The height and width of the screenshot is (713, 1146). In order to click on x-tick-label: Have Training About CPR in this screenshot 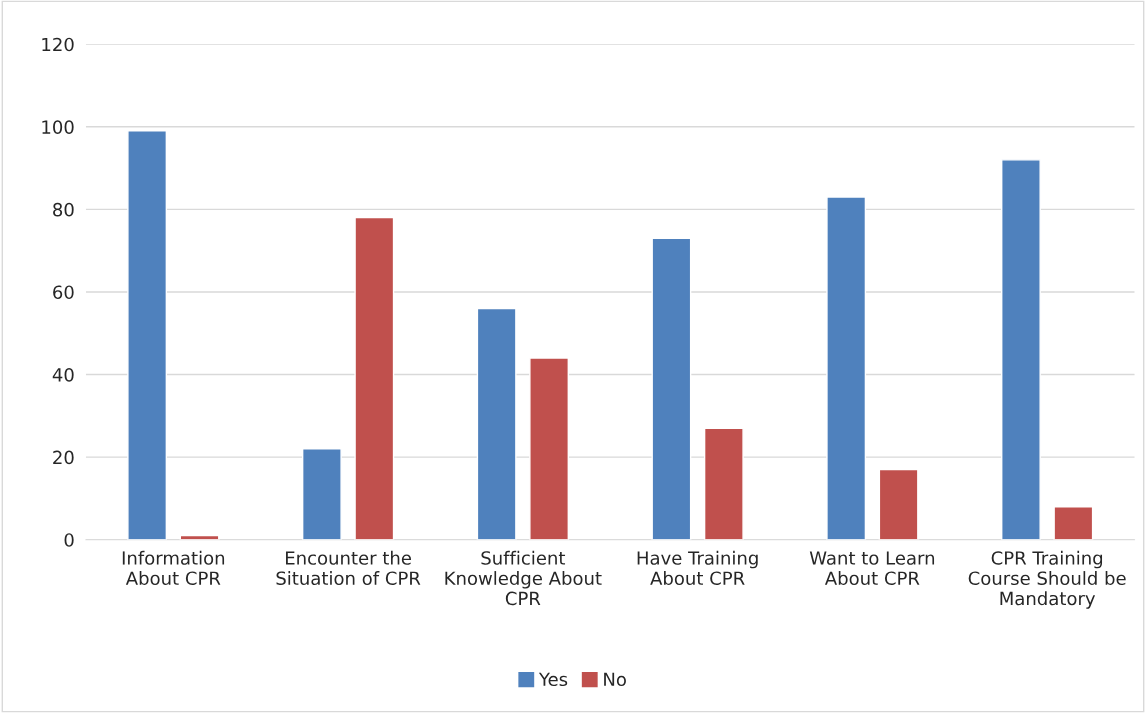, I will do `click(697, 568)`.